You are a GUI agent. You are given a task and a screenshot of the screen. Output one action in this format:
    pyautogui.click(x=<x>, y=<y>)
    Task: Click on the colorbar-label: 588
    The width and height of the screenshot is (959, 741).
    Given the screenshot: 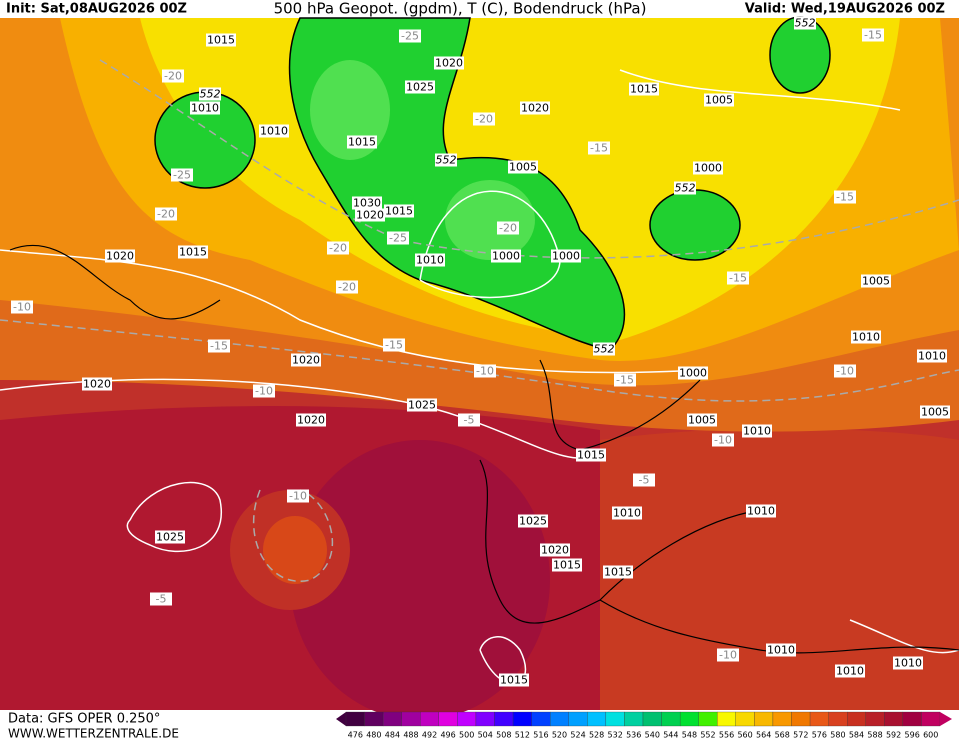 What is the action you would take?
    pyautogui.click(x=874, y=735)
    